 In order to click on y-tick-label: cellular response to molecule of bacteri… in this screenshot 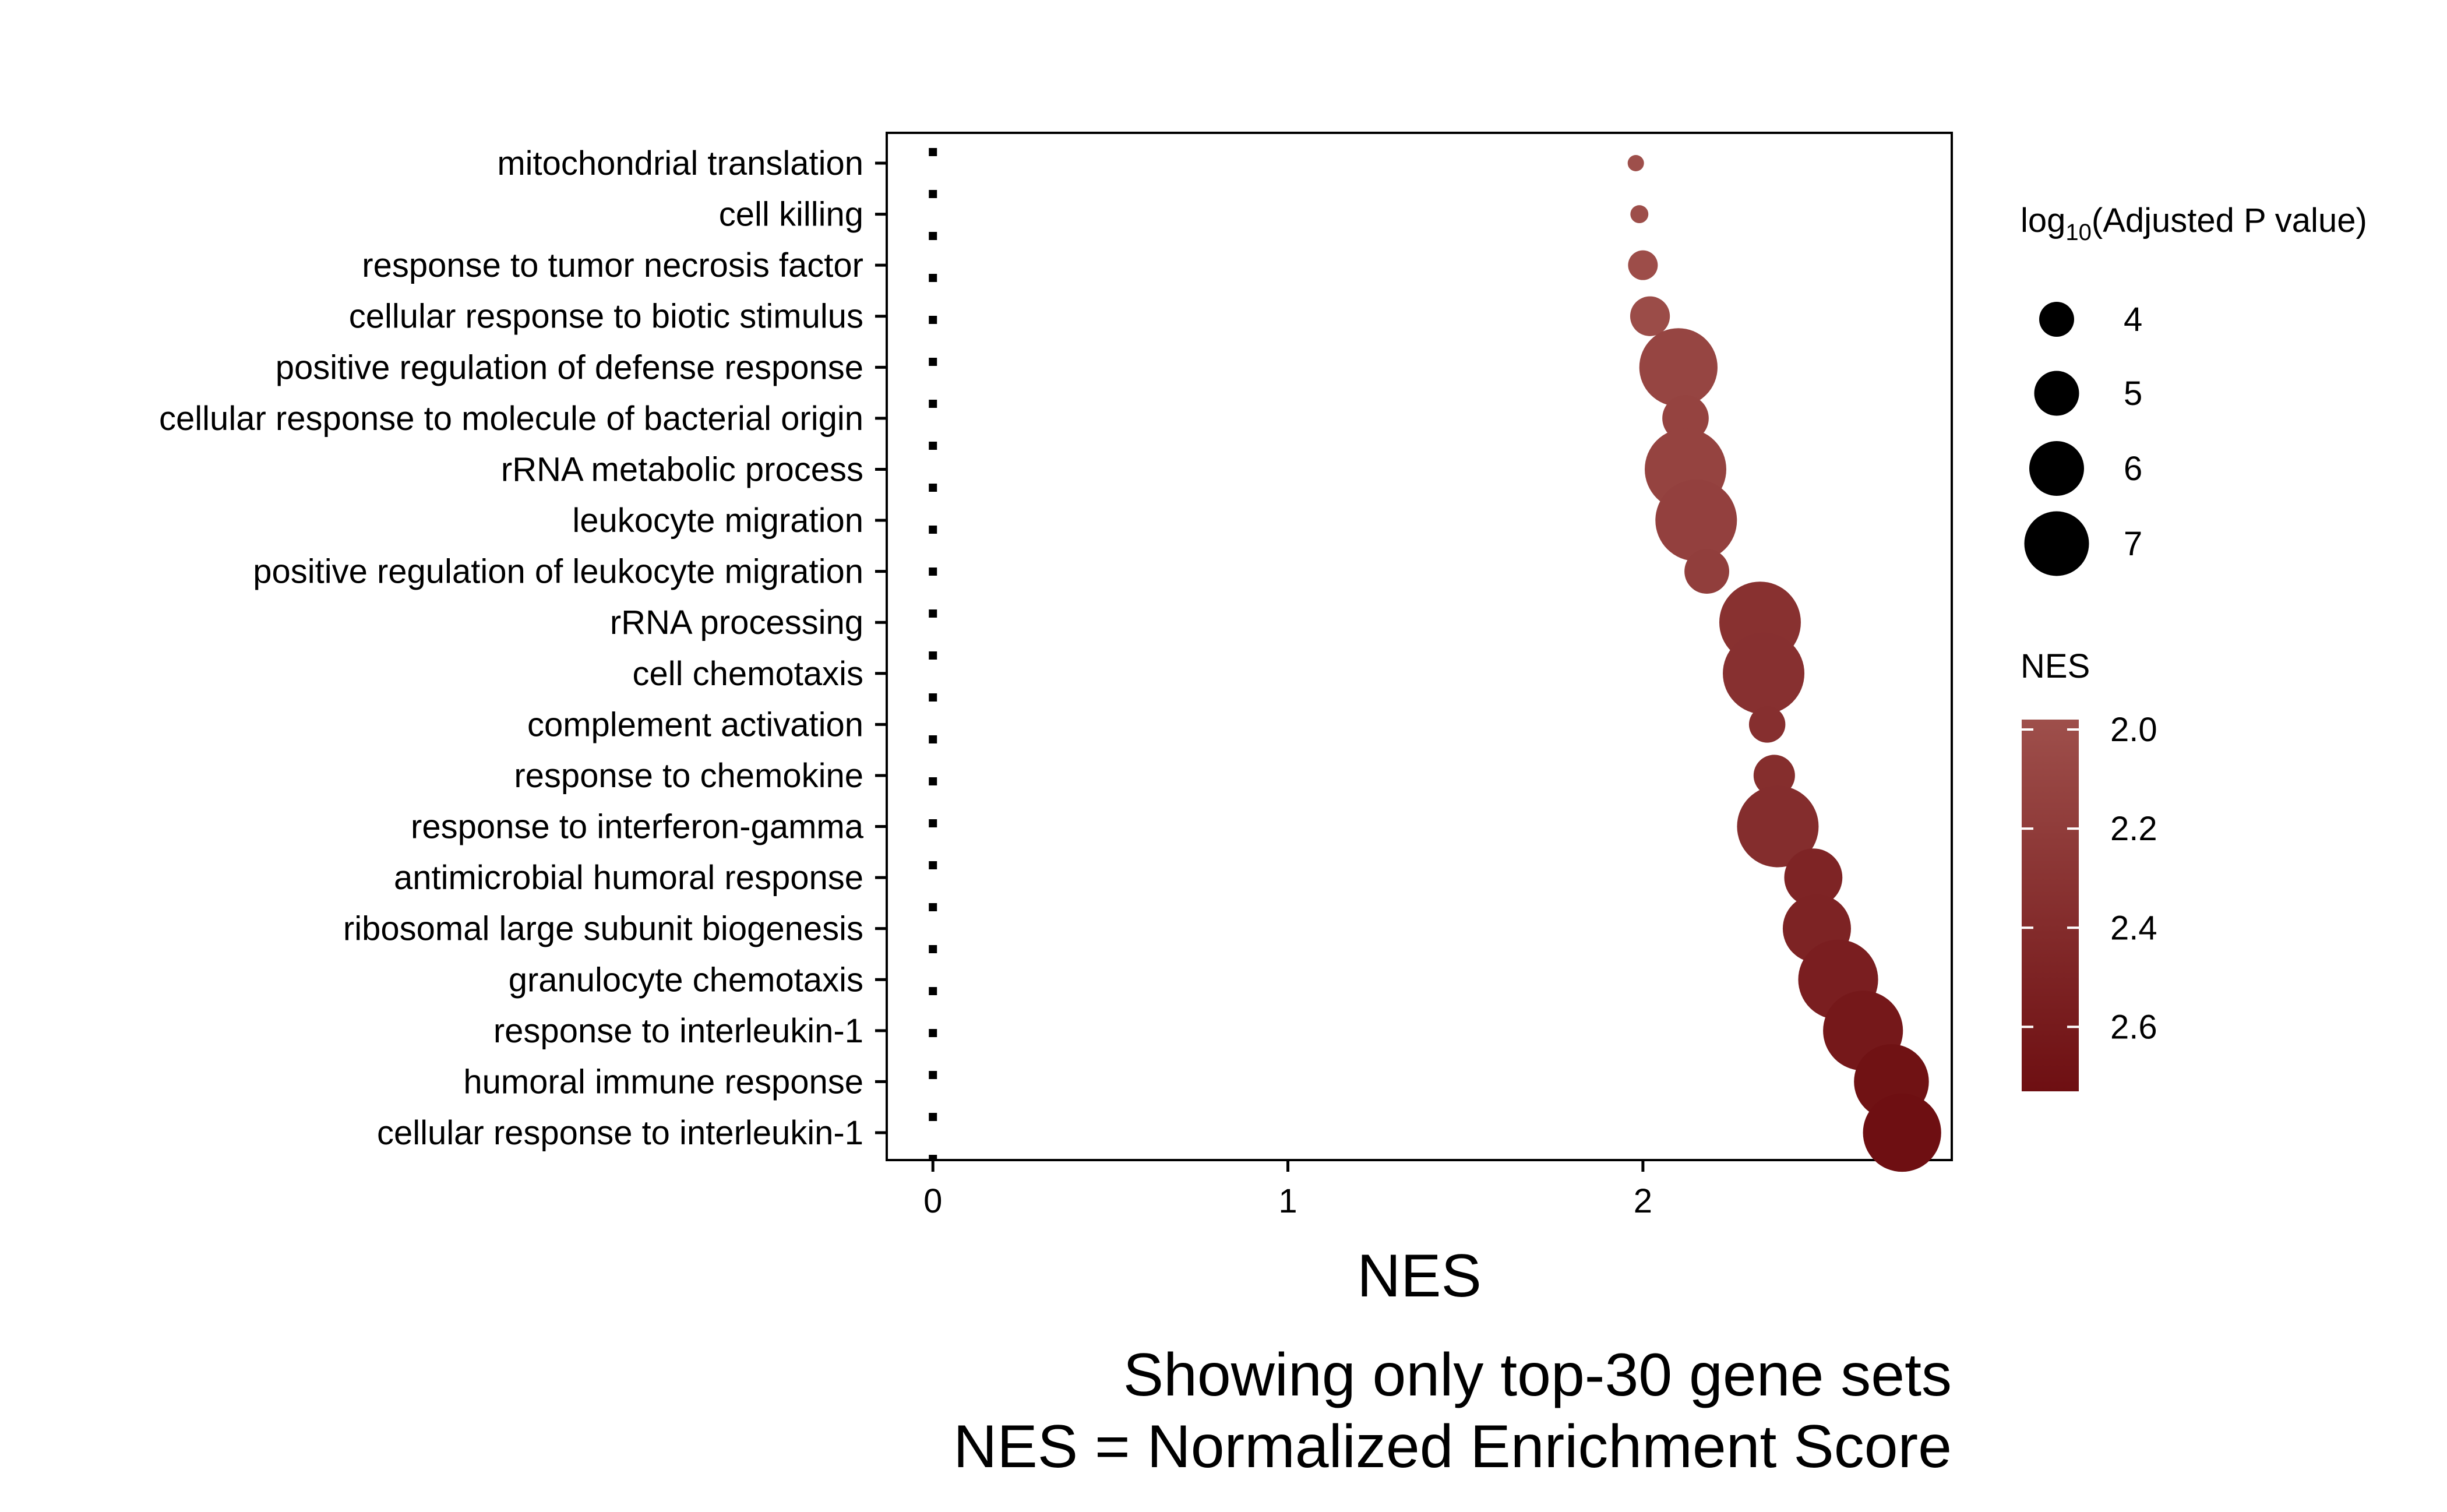, I will do `click(511, 419)`.